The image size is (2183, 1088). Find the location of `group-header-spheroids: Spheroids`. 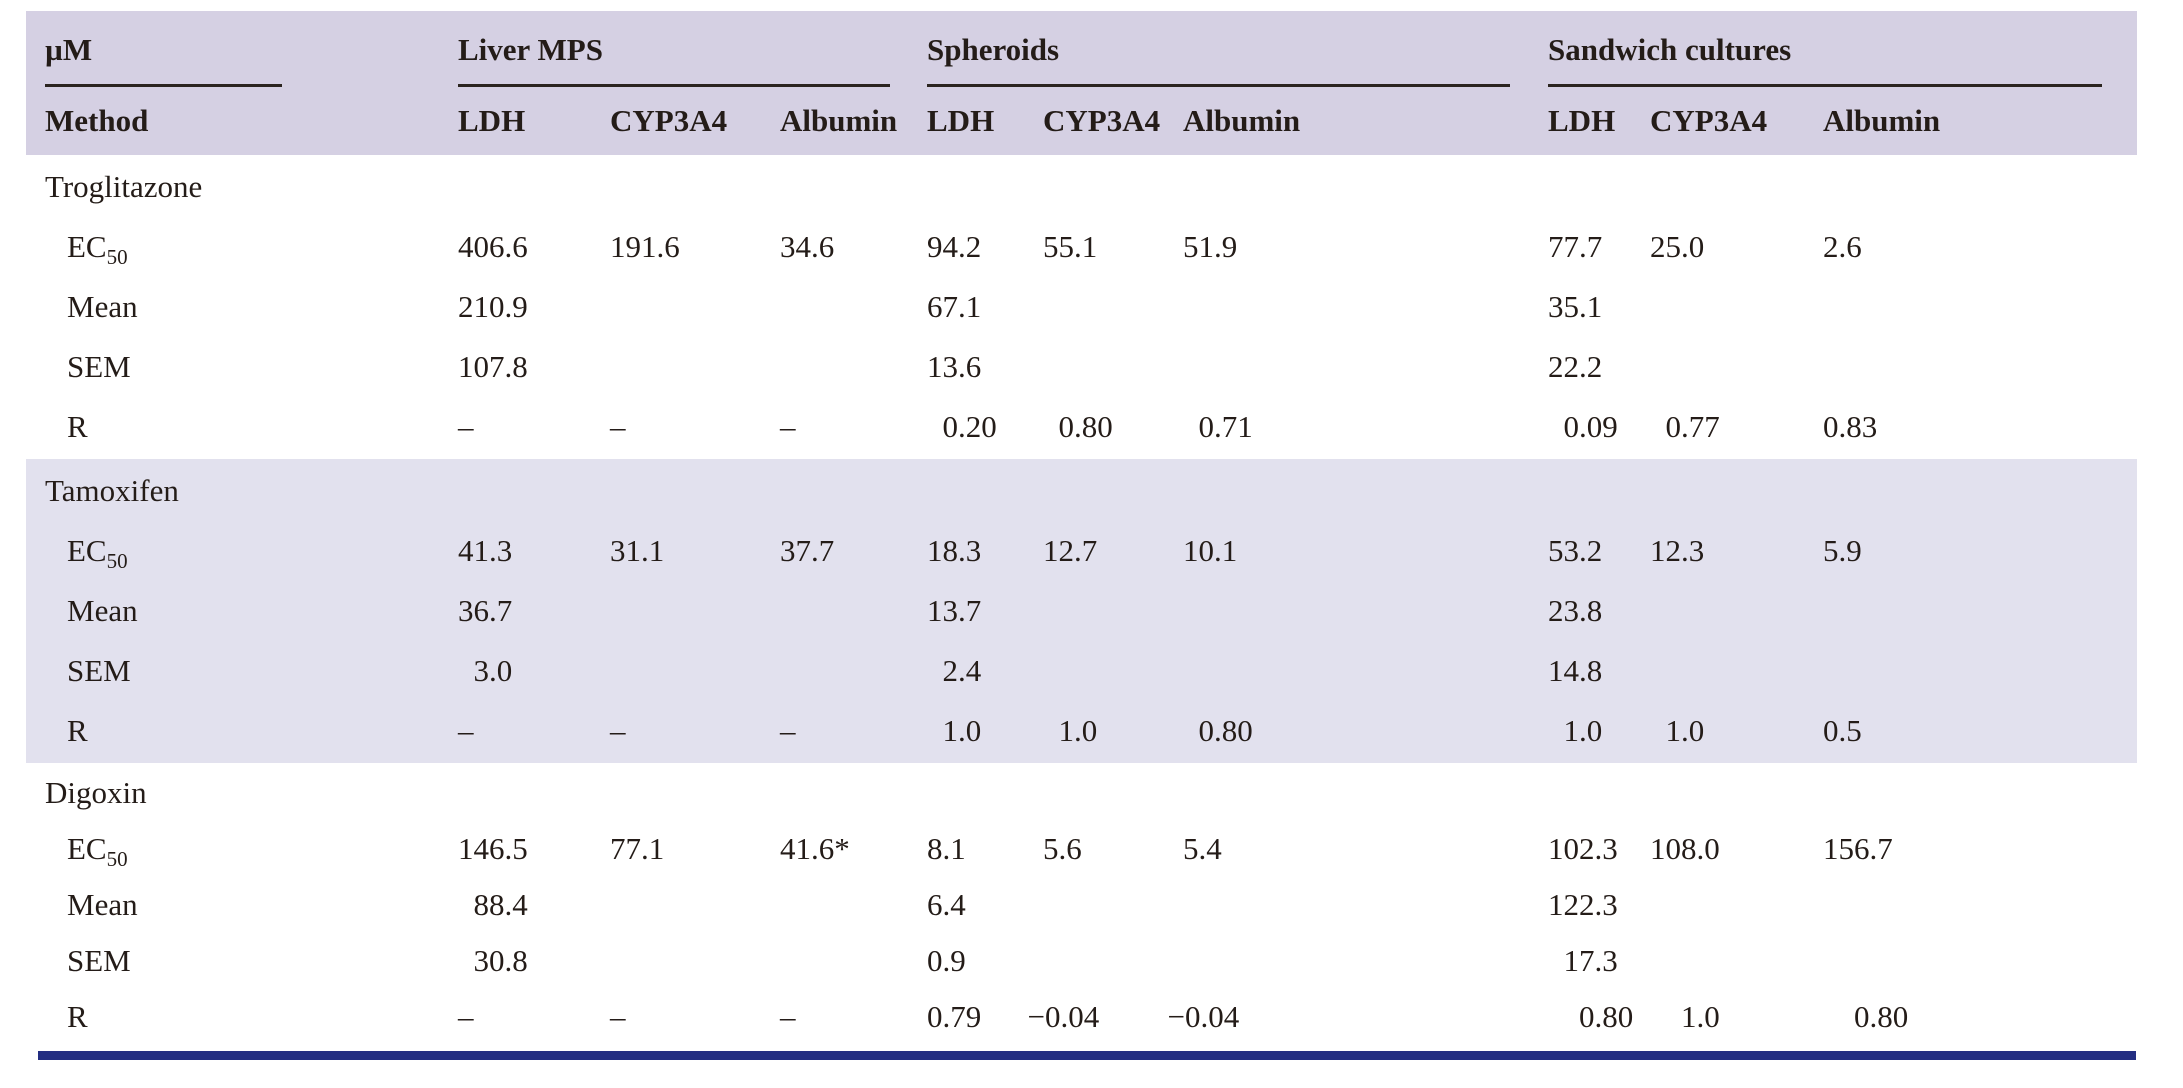

group-header-spheroids: Spheroids is located at coordinates (1237, 55).